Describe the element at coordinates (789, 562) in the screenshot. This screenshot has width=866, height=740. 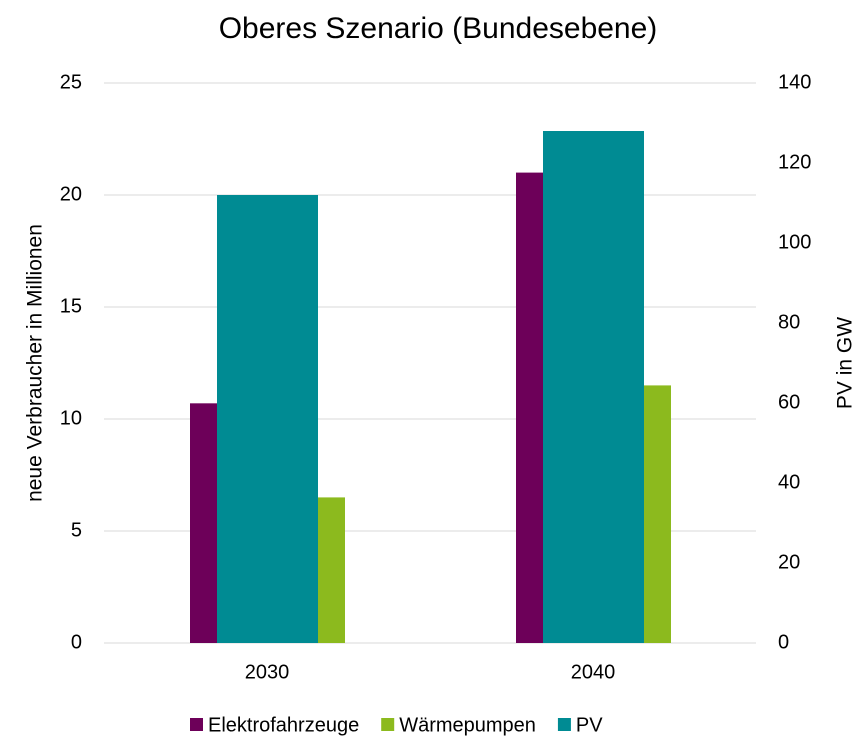
I see `y2-tick-label: 20` at that location.